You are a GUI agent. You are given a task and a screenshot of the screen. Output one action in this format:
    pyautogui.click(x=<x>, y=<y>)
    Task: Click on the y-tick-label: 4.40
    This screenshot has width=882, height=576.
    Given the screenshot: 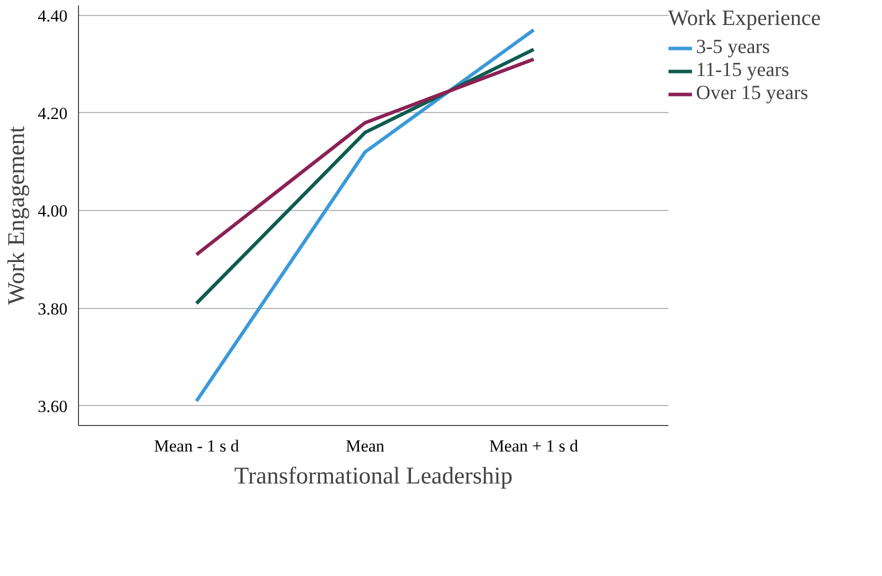 What is the action you would take?
    pyautogui.click(x=53, y=16)
    